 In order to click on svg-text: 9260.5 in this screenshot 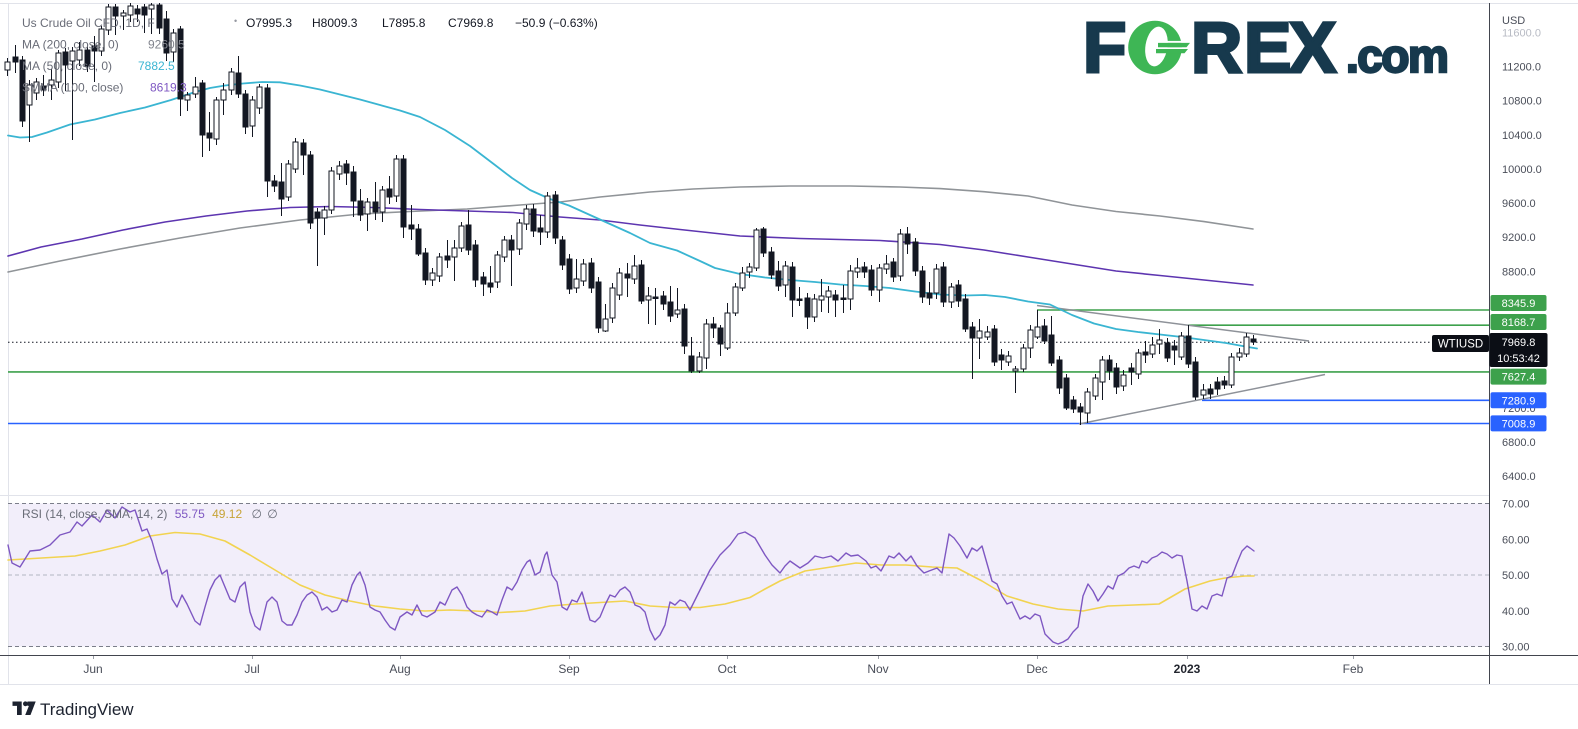, I will do `click(166, 45)`.